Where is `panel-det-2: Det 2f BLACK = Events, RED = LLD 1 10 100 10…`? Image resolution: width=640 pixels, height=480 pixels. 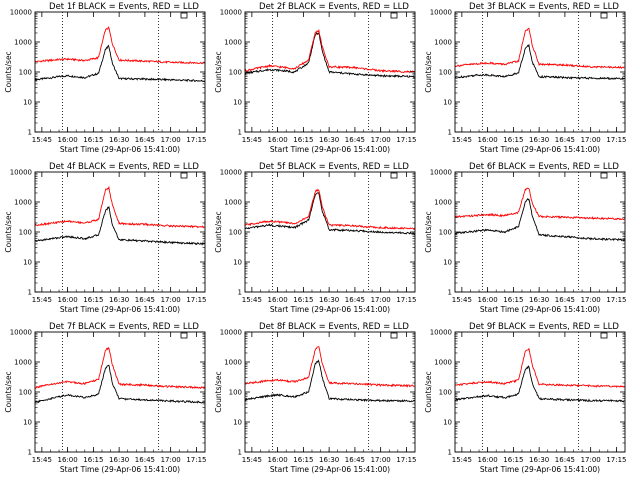
panel-det-2: Det 2f BLACK = Events, RED = LLD 1 10 100 10… is located at coordinates (315, 78).